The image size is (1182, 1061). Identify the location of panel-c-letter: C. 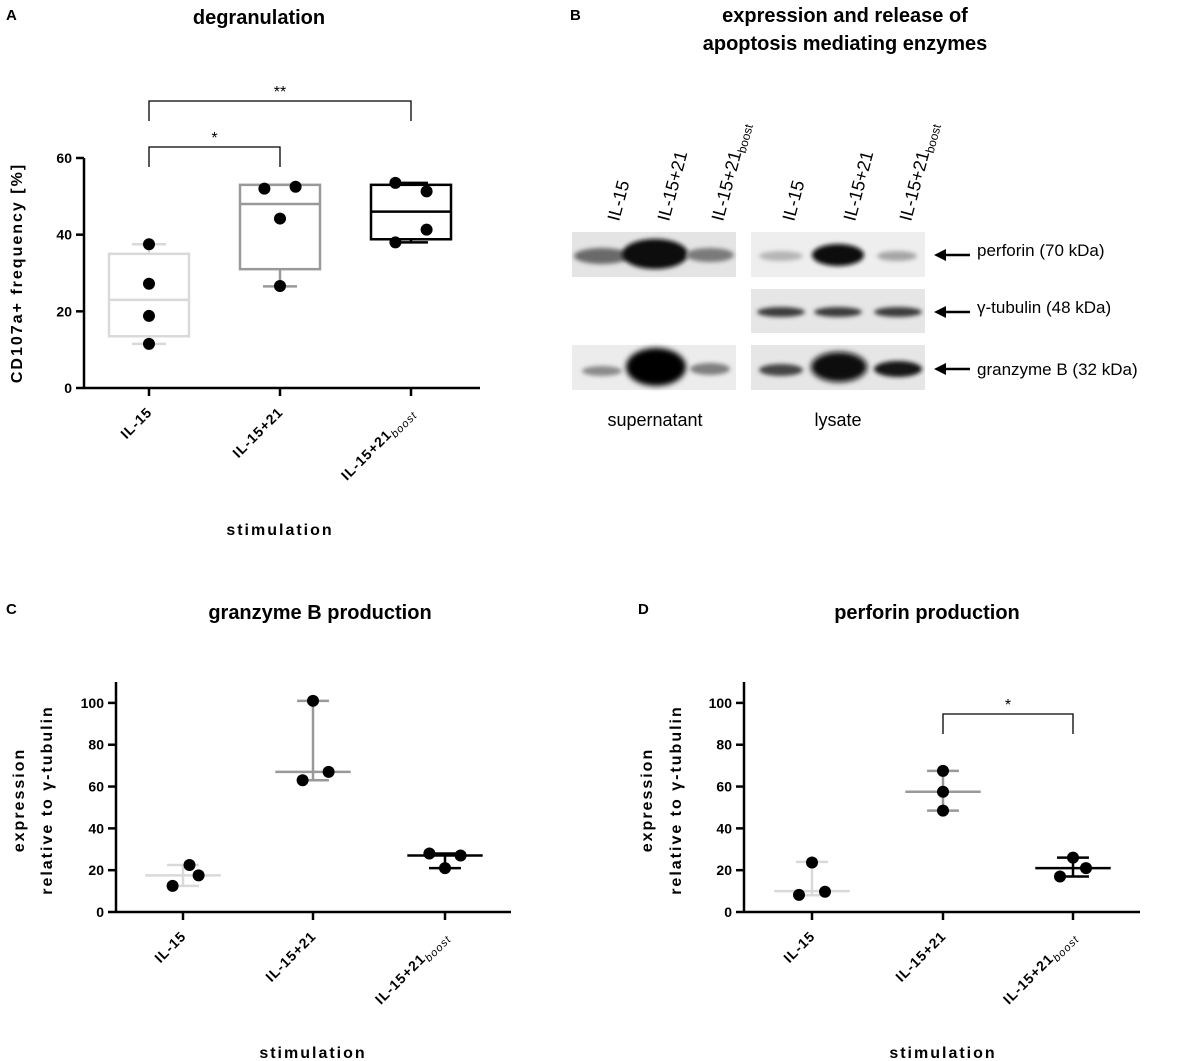
(11, 609).